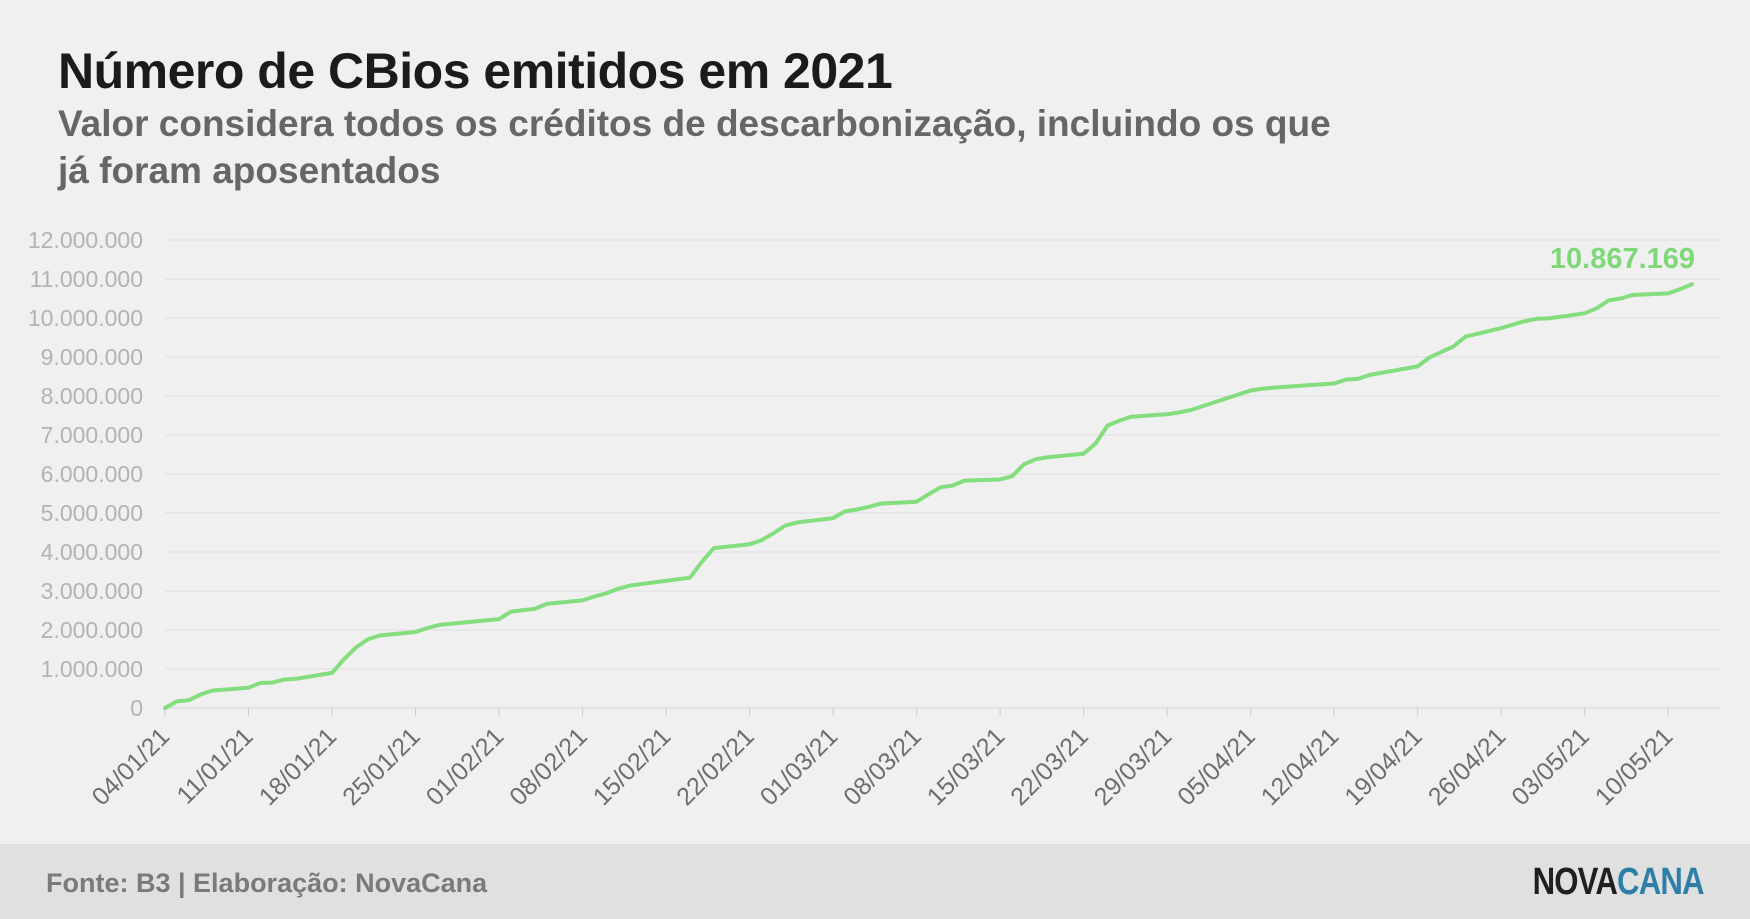 This screenshot has width=1750, height=919. What do you see at coordinates (136, 708) in the screenshot?
I see `y-tick-label: 0` at bounding box center [136, 708].